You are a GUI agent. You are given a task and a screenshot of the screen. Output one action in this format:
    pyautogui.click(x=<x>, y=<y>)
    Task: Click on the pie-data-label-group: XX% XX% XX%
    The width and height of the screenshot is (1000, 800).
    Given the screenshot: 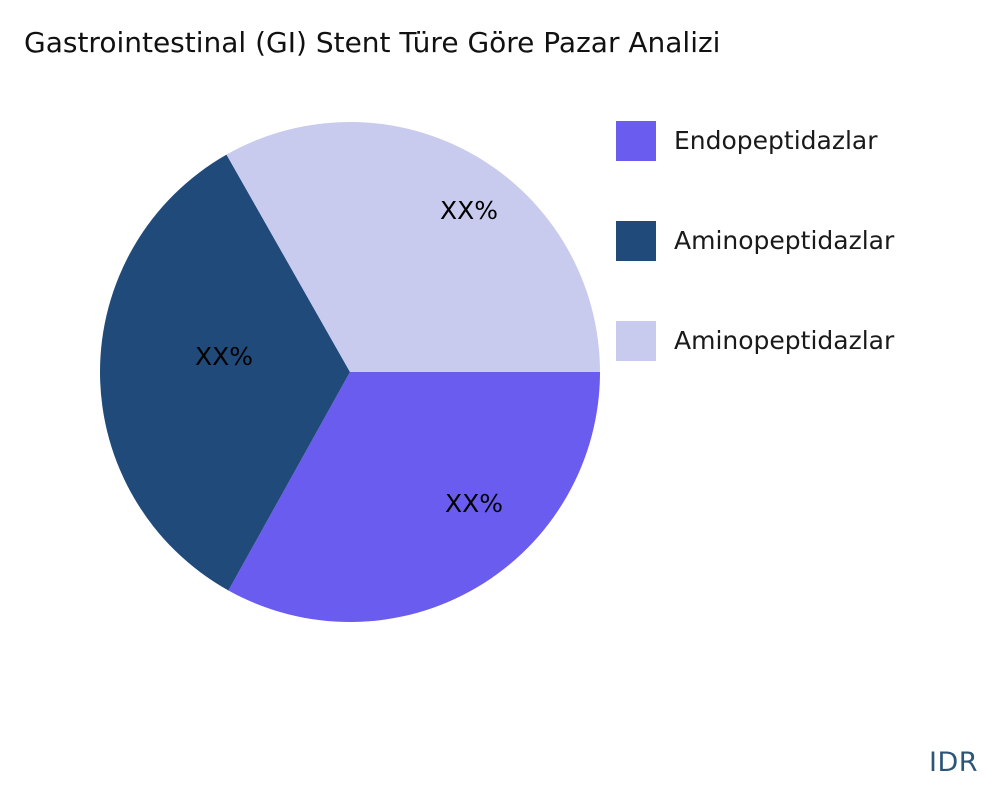 What is the action you would take?
    pyautogui.click(x=349, y=357)
    